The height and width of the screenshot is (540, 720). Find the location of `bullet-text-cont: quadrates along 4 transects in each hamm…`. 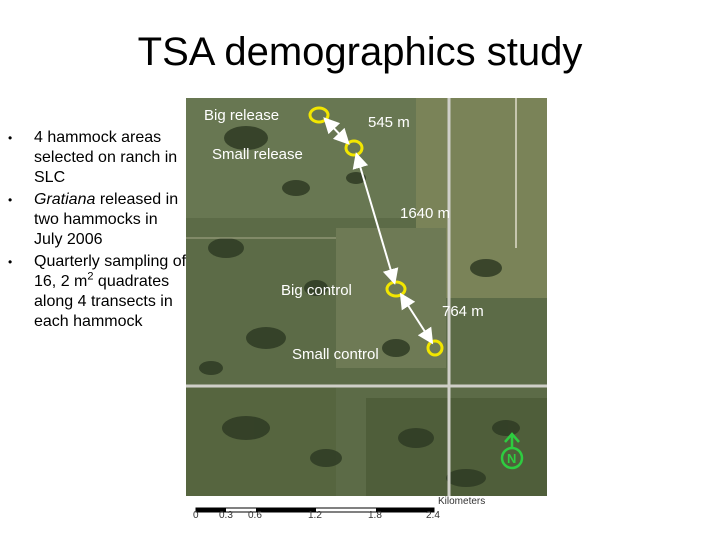

bullet-text-cont: quadrates along 4 transects in each hamm… is located at coordinates (103, 301).